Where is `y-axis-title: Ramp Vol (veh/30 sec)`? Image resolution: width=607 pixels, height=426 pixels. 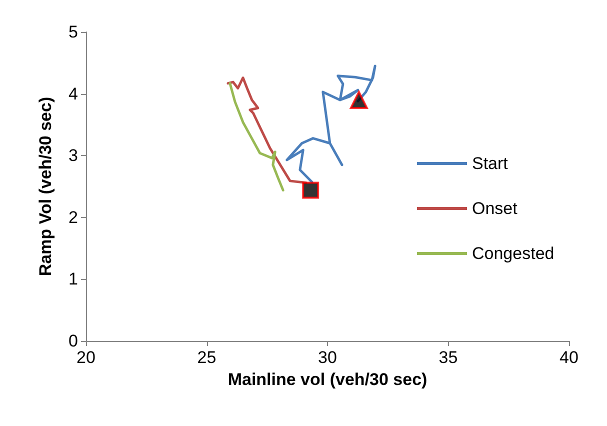
y-axis-title: Ramp Vol (veh/30 sec) is located at coordinates (45, 186).